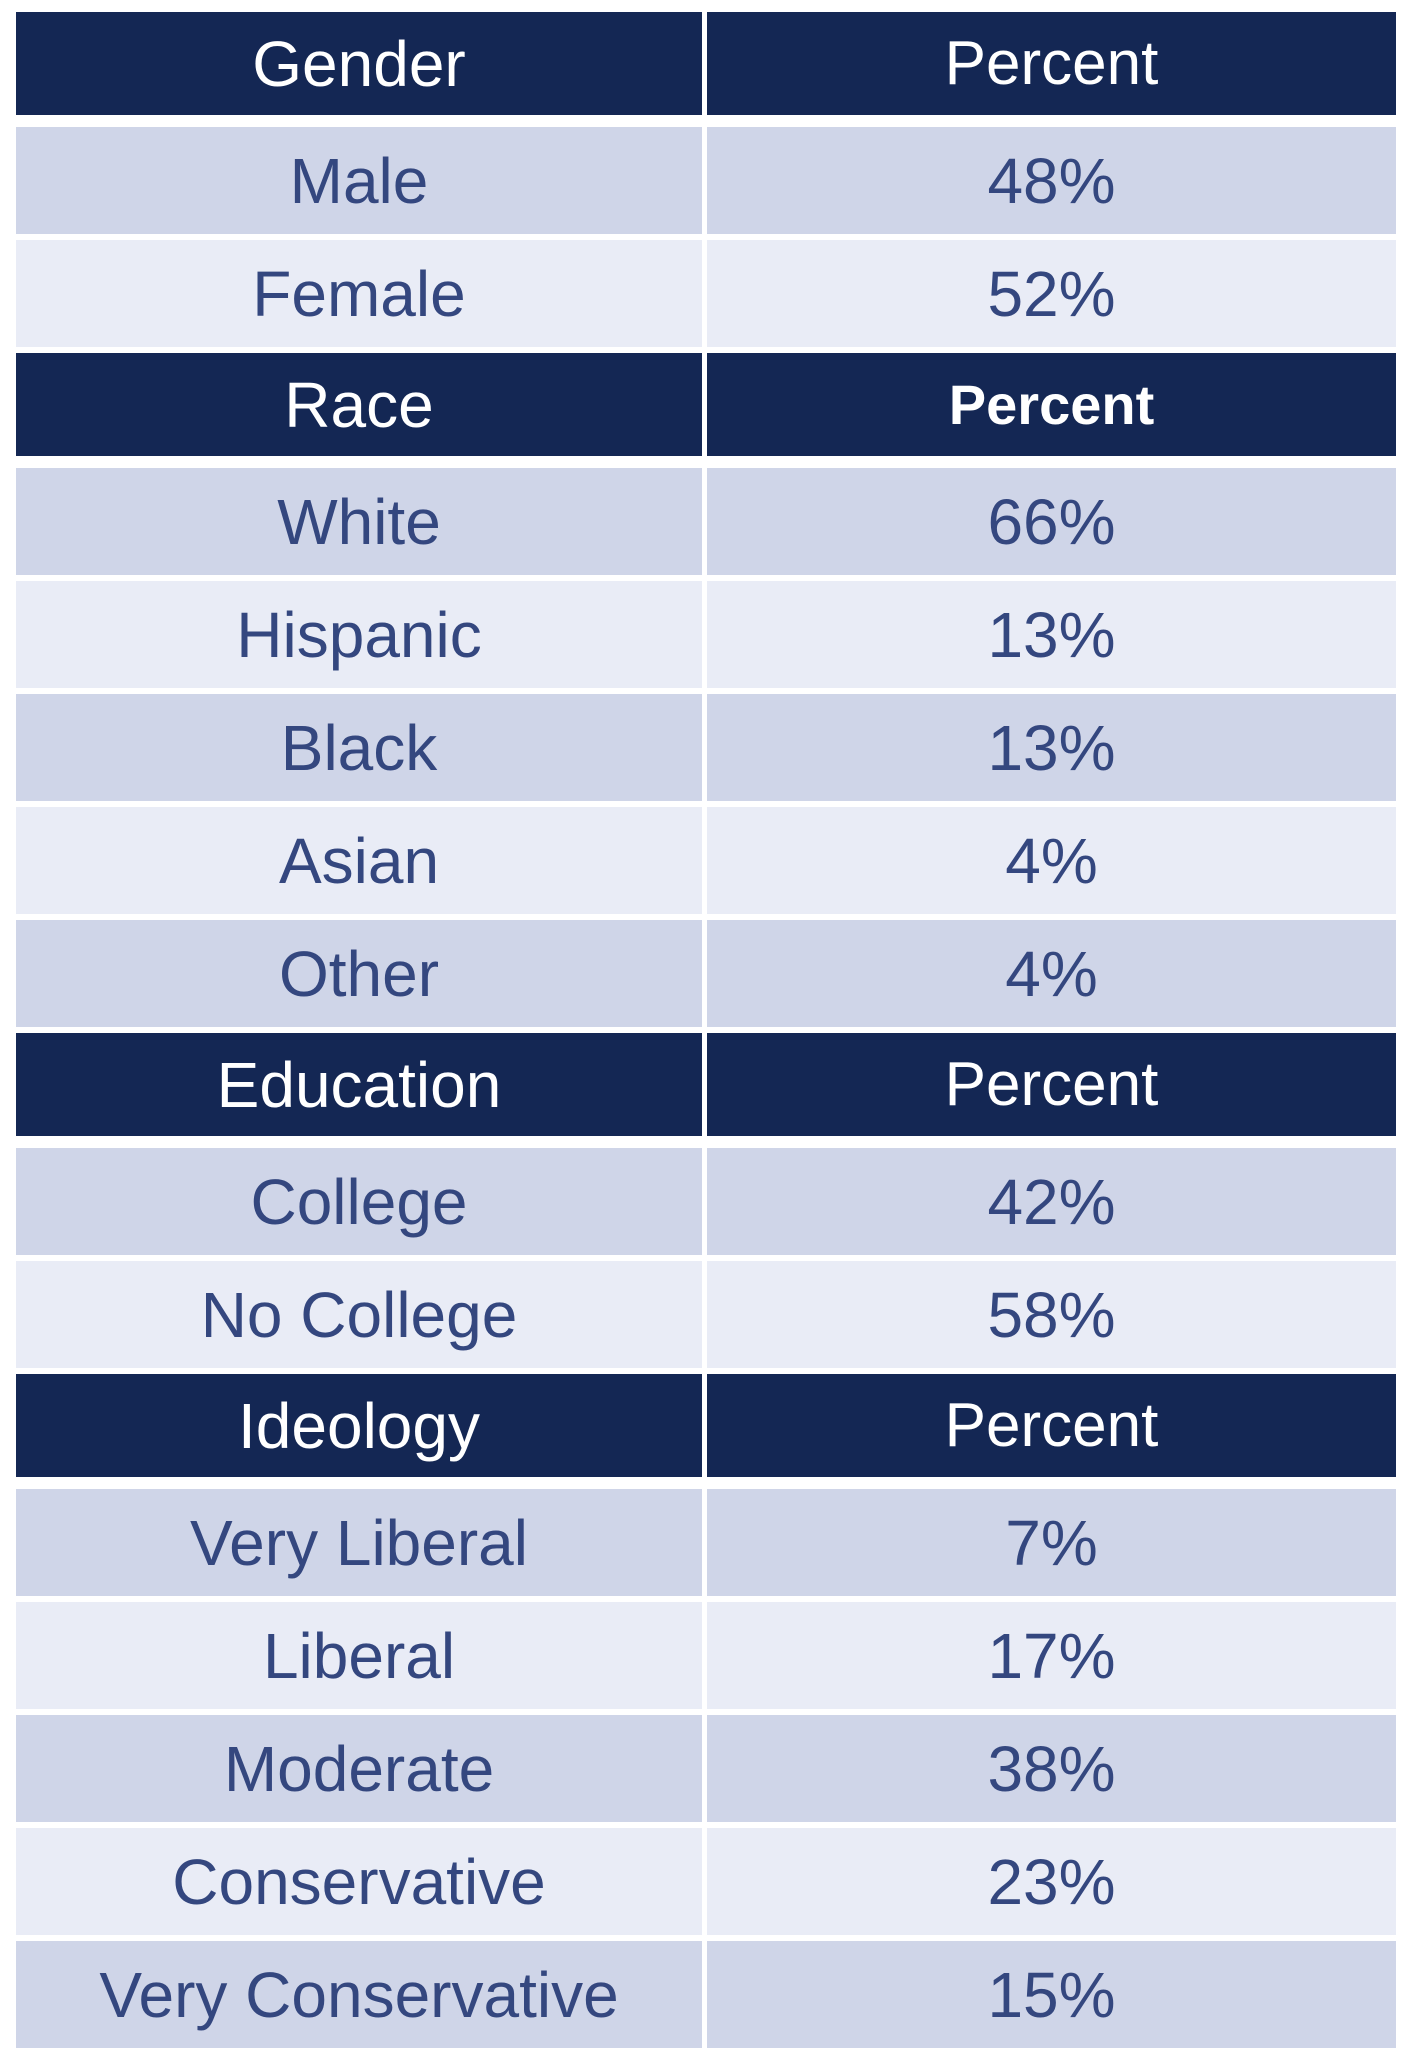 This screenshot has height=2054, width=1410. What do you see at coordinates (706, 293) in the screenshot?
I see `table-row: Female 52%` at bounding box center [706, 293].